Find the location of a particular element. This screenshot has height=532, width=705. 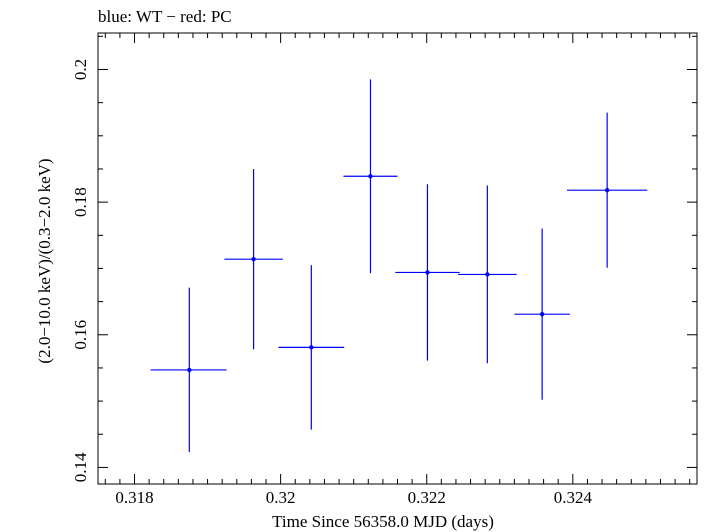

y-tick-label: 0.18 is located at coordinates (80, 202).